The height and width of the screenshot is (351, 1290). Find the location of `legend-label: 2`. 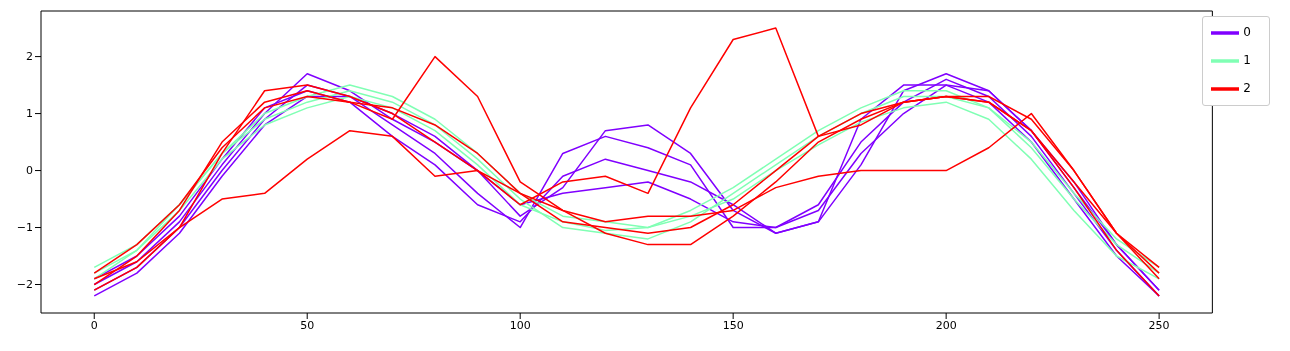

legend-label: 2 is located at coordinates (1247, 88).